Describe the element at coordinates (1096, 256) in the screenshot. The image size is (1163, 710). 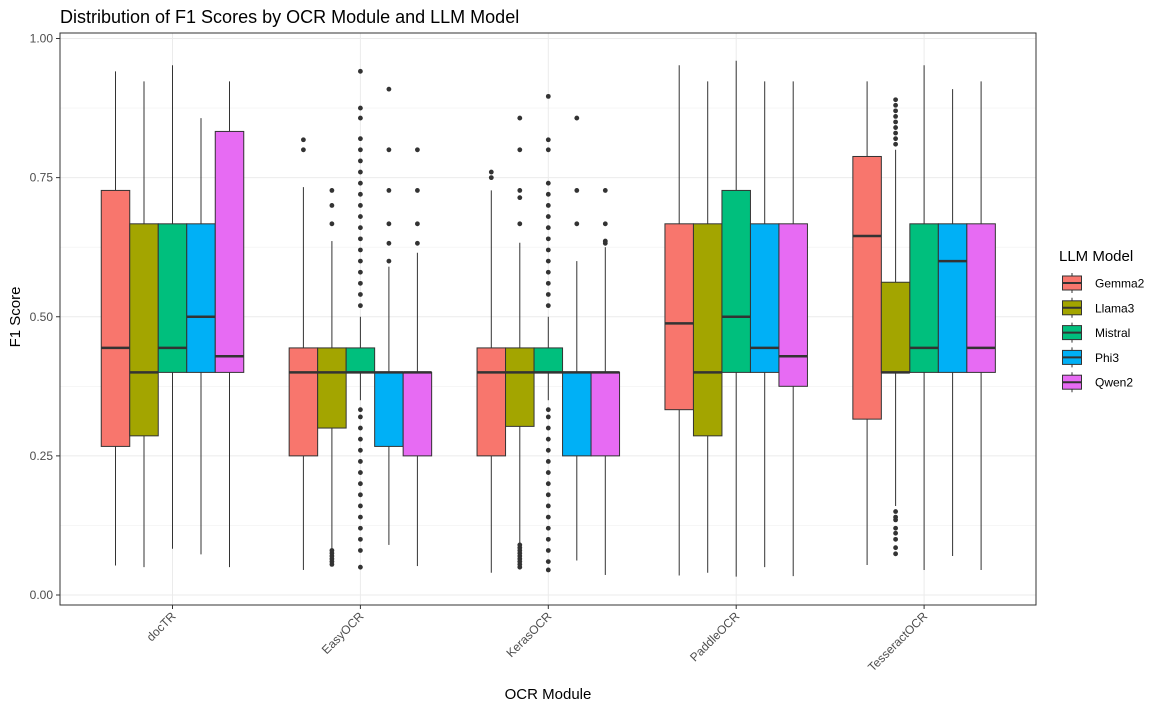
I see `legend-title: LLM Model` at that location.